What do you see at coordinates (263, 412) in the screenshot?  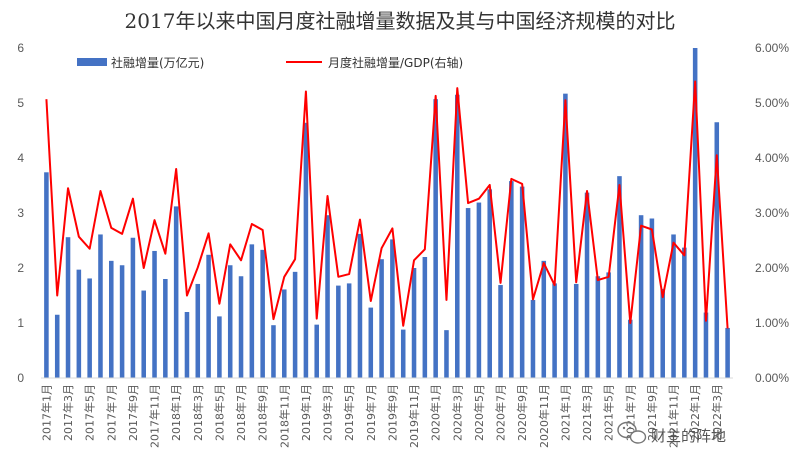 I see `x-tick-label: 2018年9月` at bounding box center [263, 412].